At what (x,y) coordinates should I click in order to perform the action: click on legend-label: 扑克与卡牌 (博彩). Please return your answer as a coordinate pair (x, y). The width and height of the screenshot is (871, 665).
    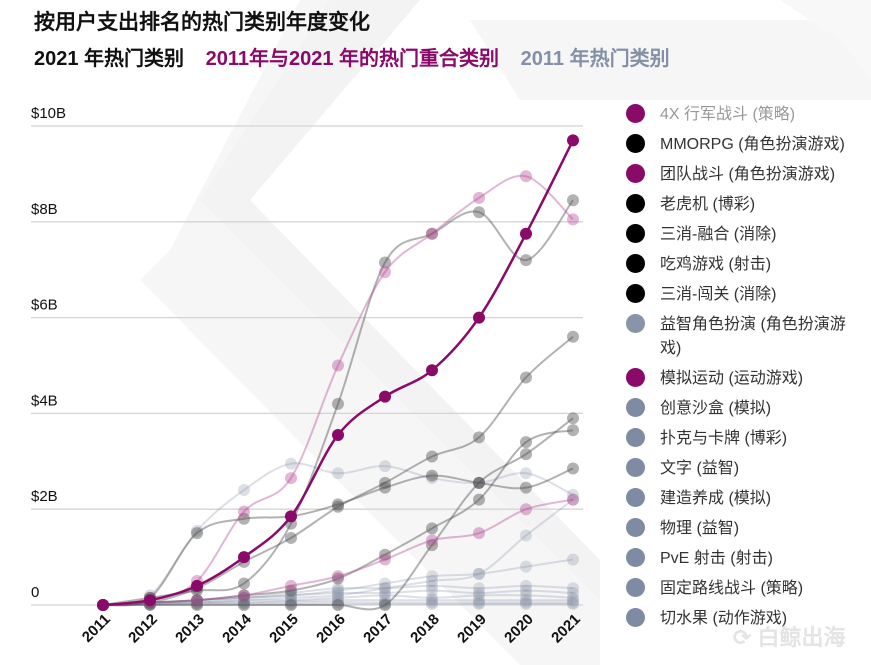
    Looking at the image, I should click on (724, 438).